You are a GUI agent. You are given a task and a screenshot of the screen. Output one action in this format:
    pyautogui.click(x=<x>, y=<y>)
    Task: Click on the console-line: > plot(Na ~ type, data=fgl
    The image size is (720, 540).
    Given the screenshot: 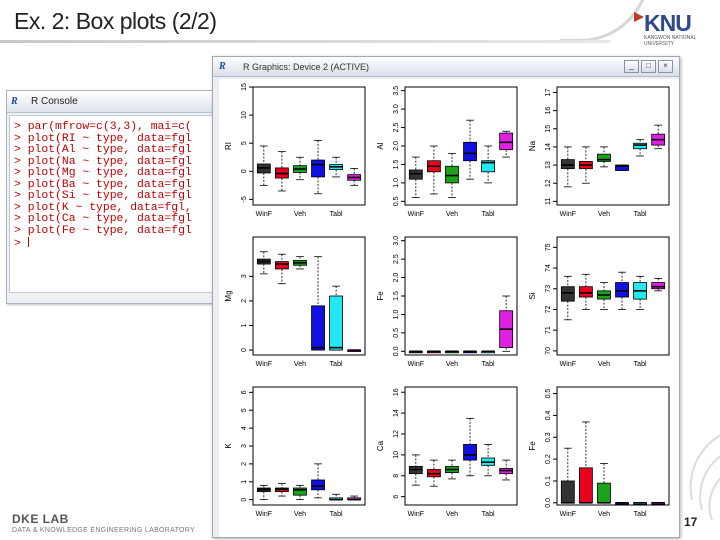 What is the action you would take?
    pyautogui.click(x=103, y=161)
    